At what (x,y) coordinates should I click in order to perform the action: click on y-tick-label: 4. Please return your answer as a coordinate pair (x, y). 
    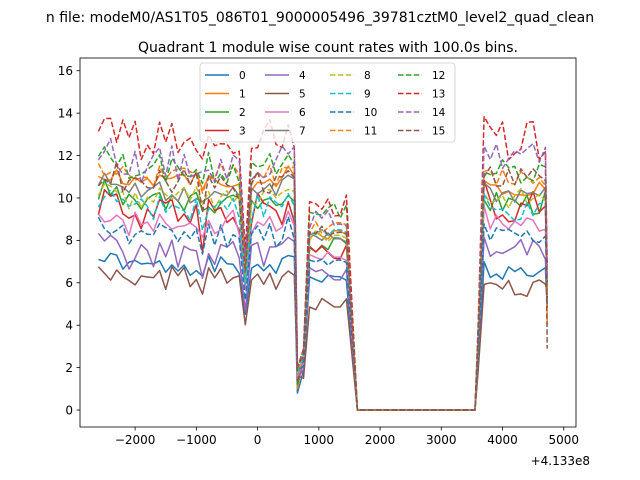
    Looking at the image, I should click on (69, 326).